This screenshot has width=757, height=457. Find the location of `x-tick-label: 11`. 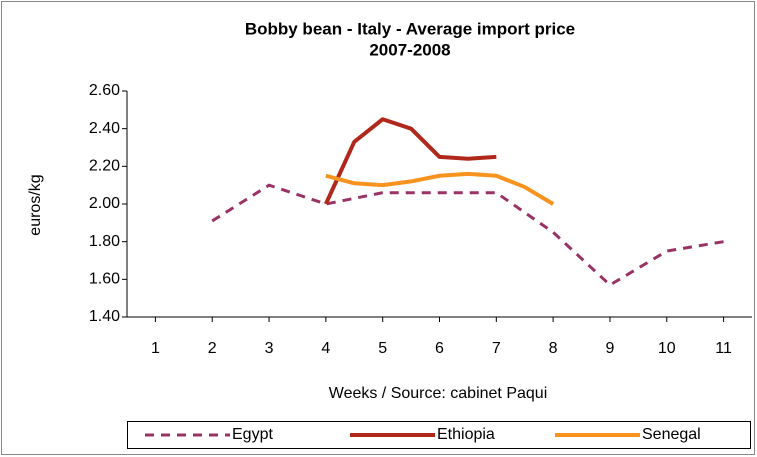

x-tick-label: 11 is located at coordinates (723, 348).